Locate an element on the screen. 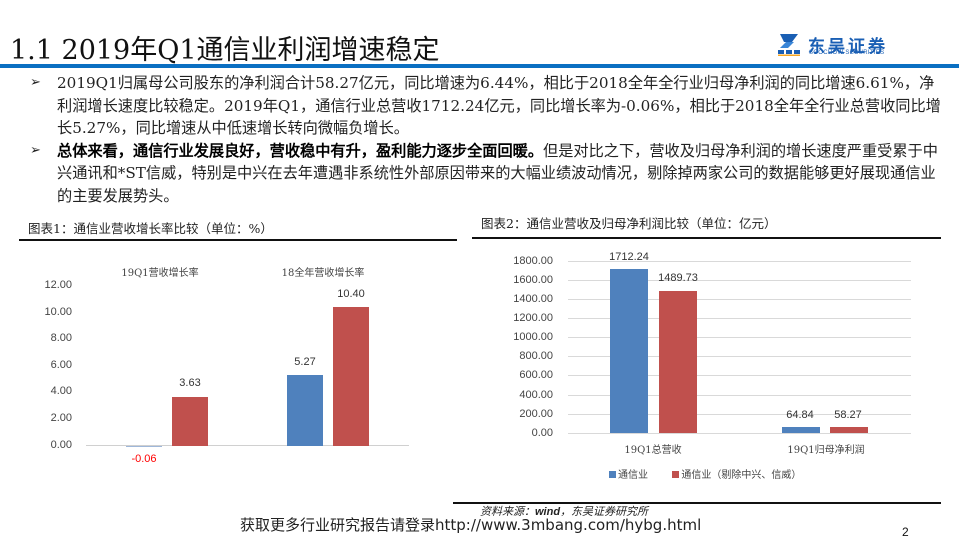  brand-logo: 东吴证券 SOOCHOW SECURITIES is located at coordinates (846, 44).